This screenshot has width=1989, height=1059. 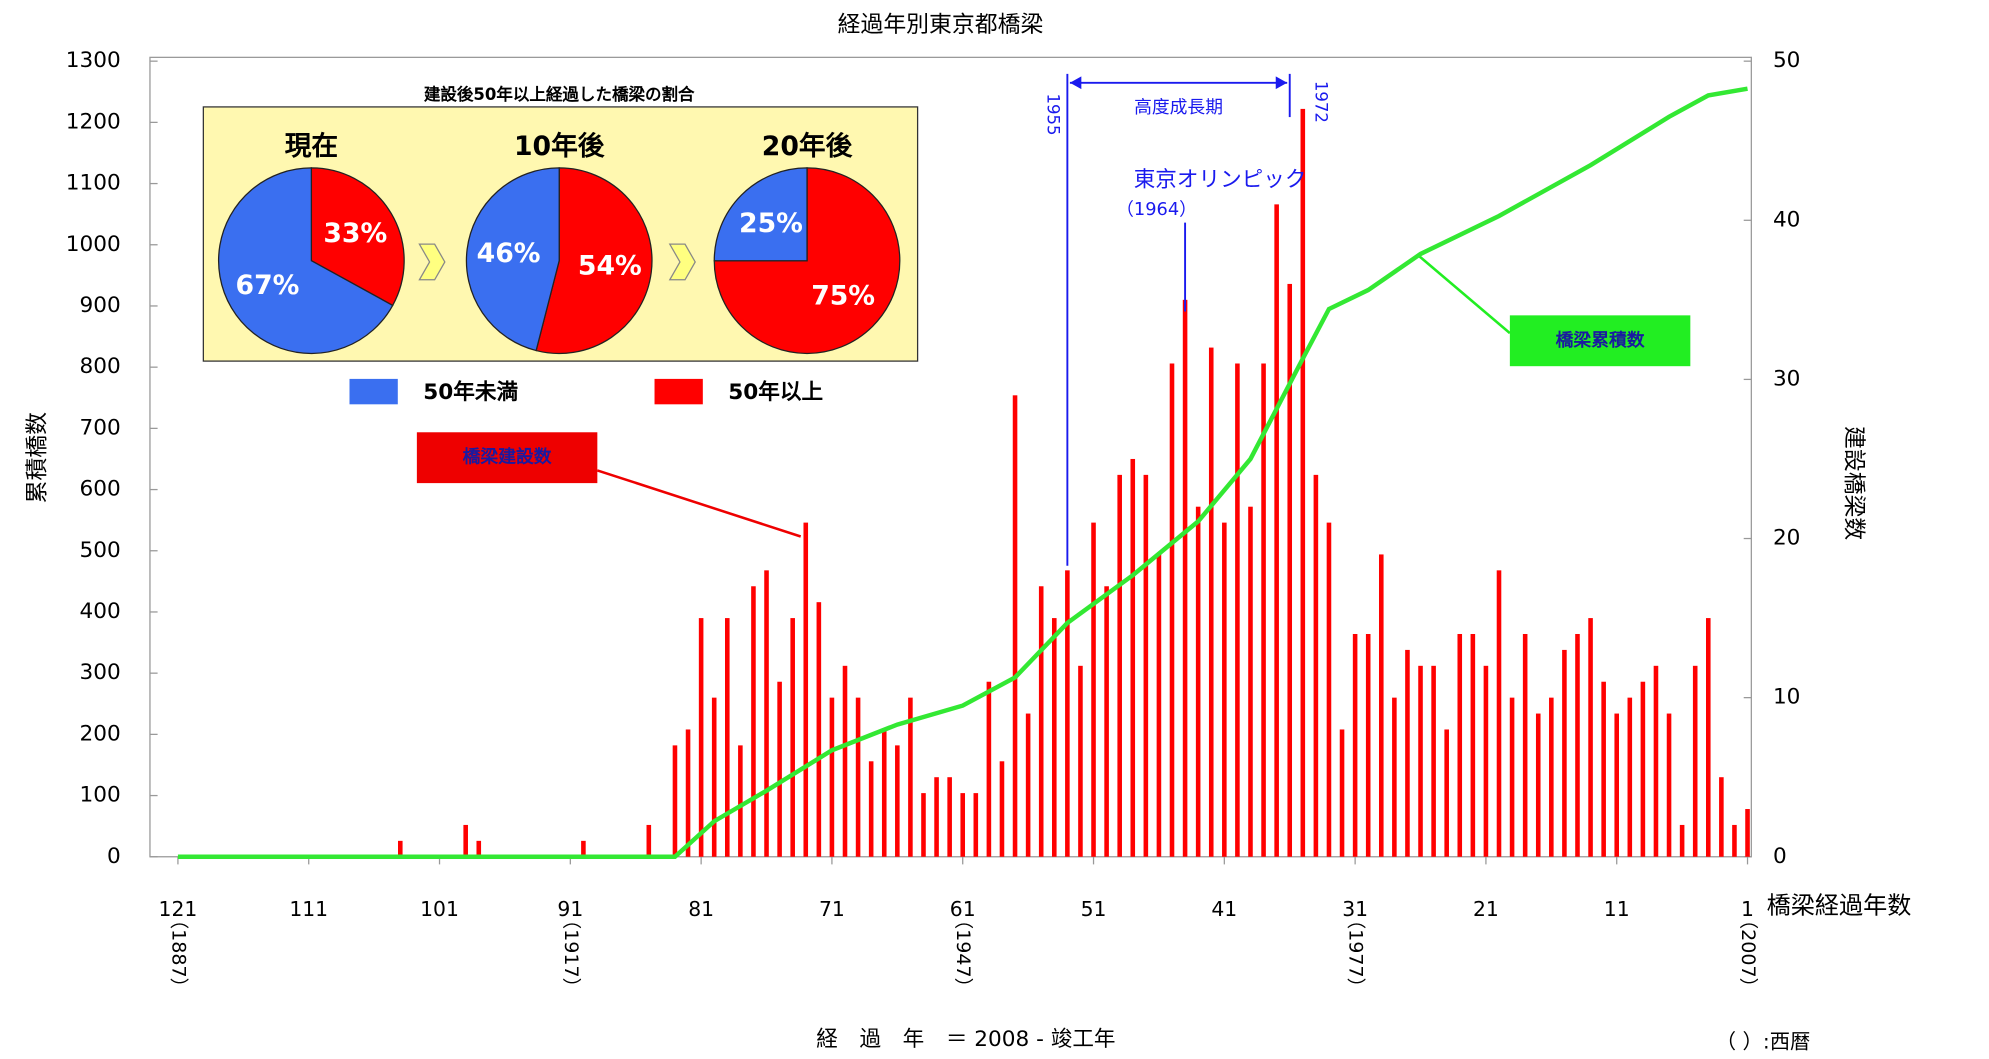 What do you see at coordinates (1786, 219) in the screenshot?
I see `y2-tick-label: 40` at bounding box center [1786, 219].